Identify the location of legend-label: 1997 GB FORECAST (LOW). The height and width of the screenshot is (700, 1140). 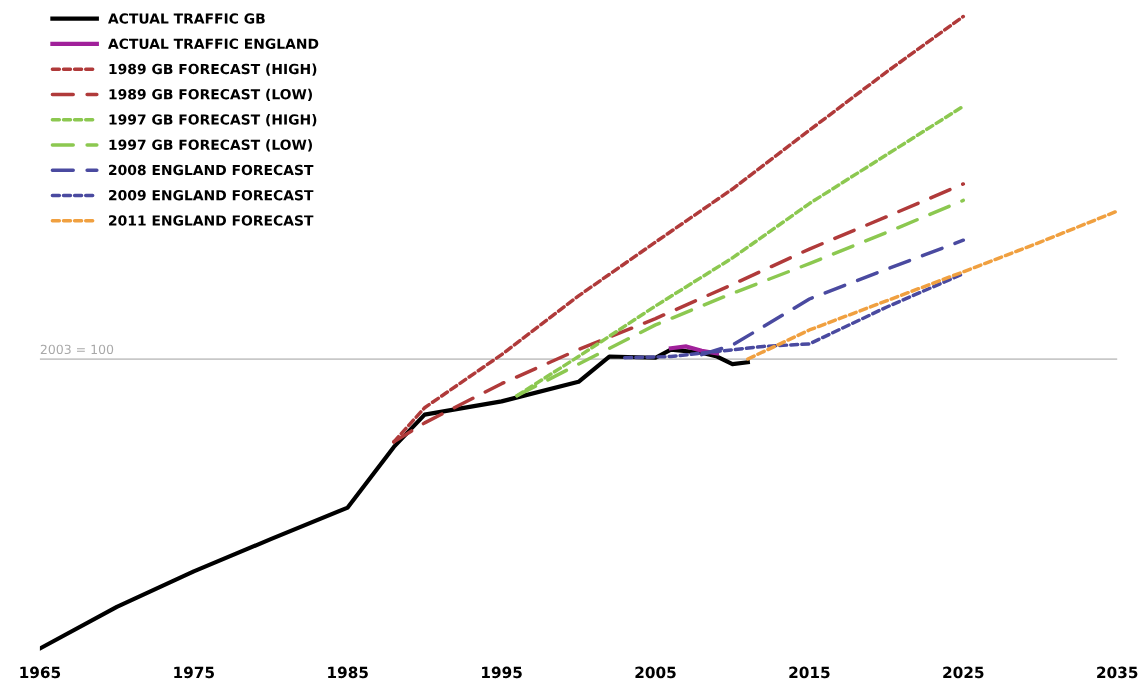
(210, 145).